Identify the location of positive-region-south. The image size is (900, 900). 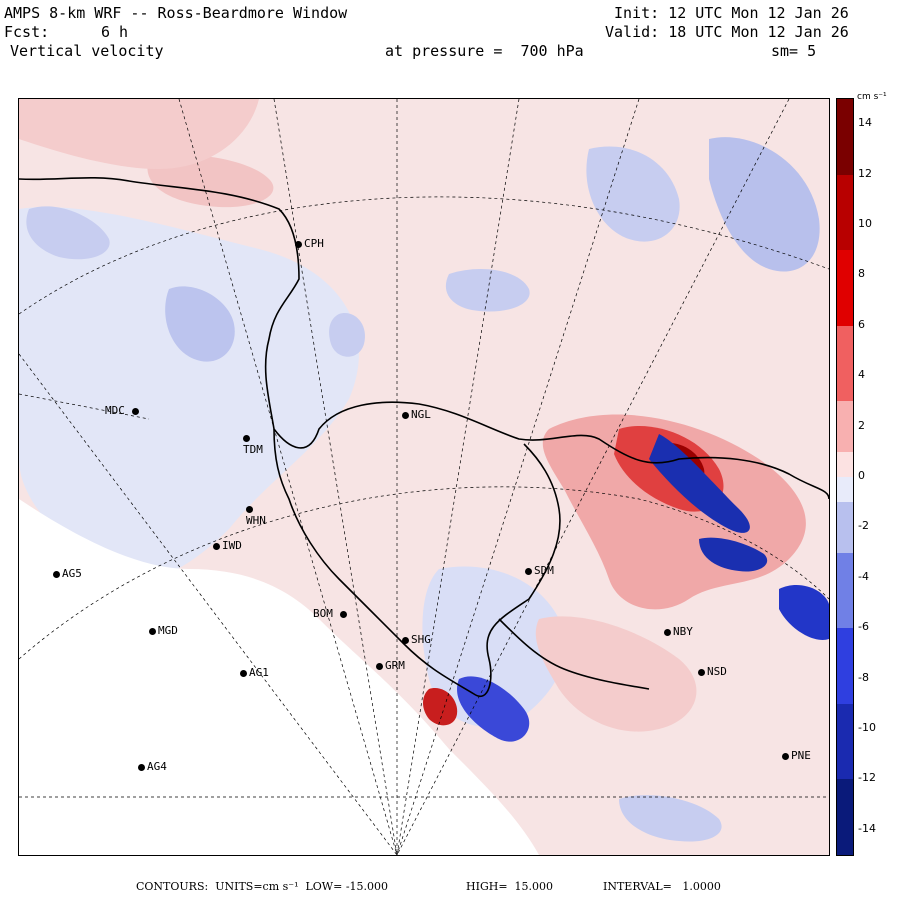
(616, 674).